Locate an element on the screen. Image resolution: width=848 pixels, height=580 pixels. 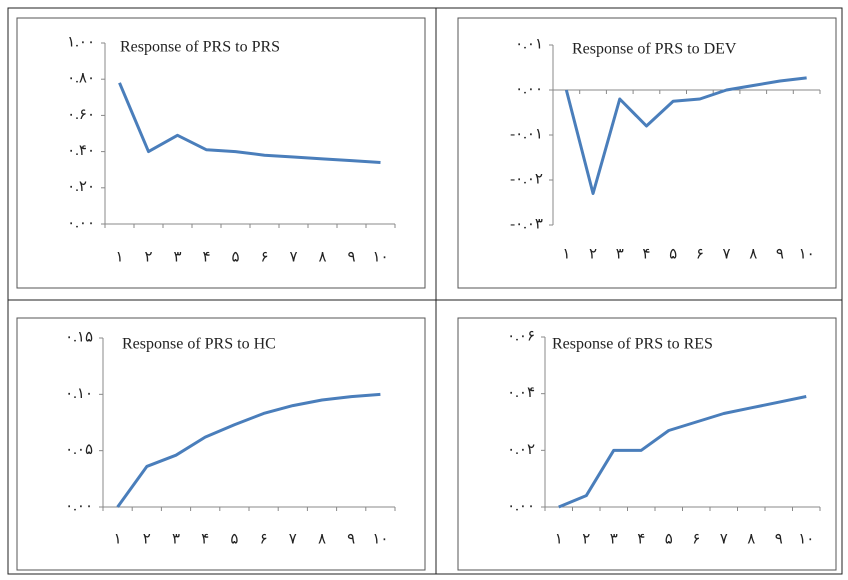
y-tick-label: ۰.۴۰ is located at coordinates (81, 151).